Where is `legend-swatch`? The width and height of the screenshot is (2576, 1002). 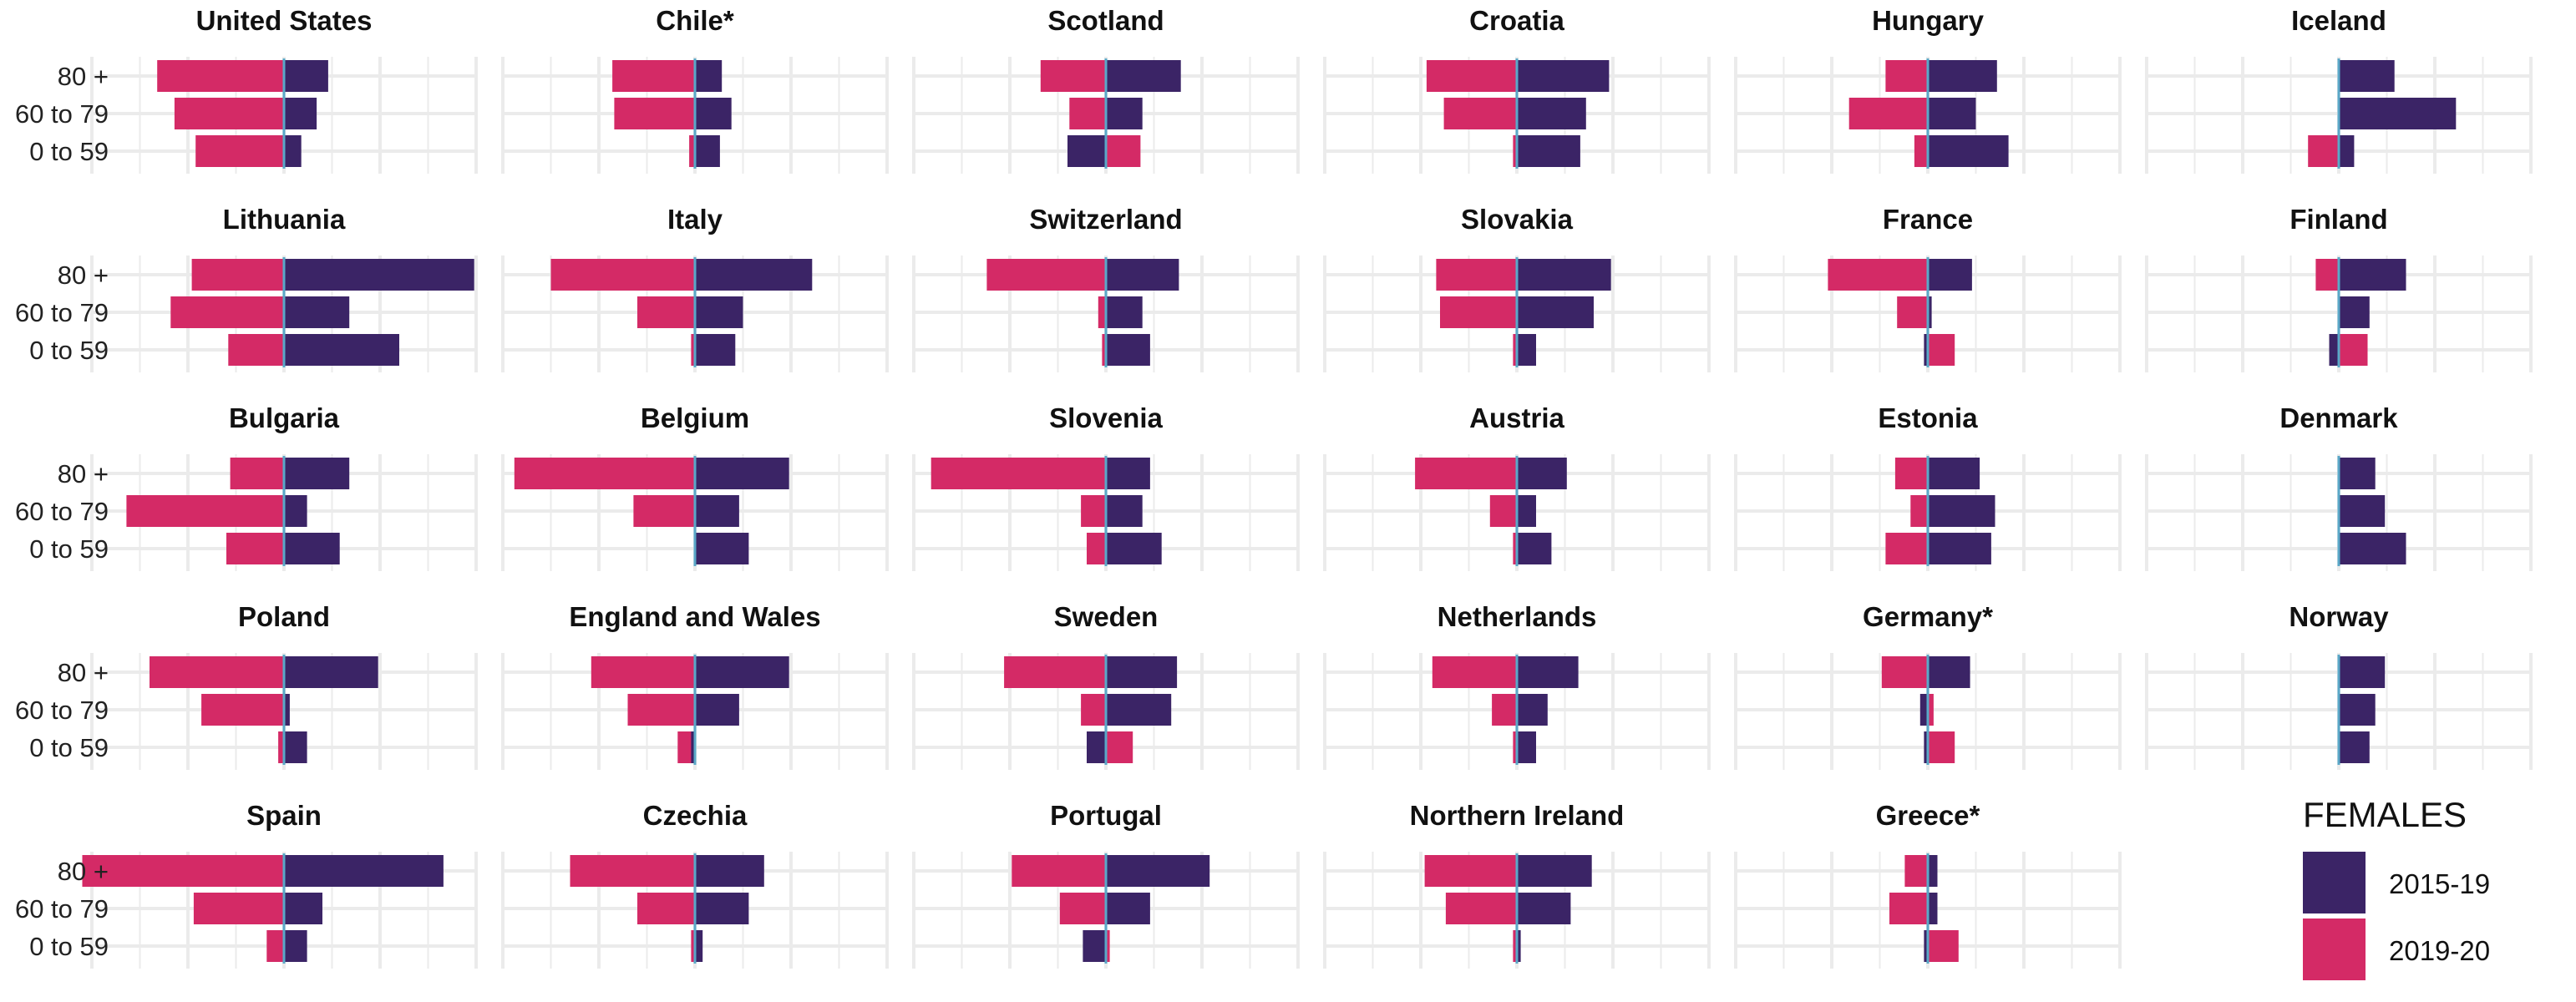 legend-swatch is located at coordinates (2334, 882).